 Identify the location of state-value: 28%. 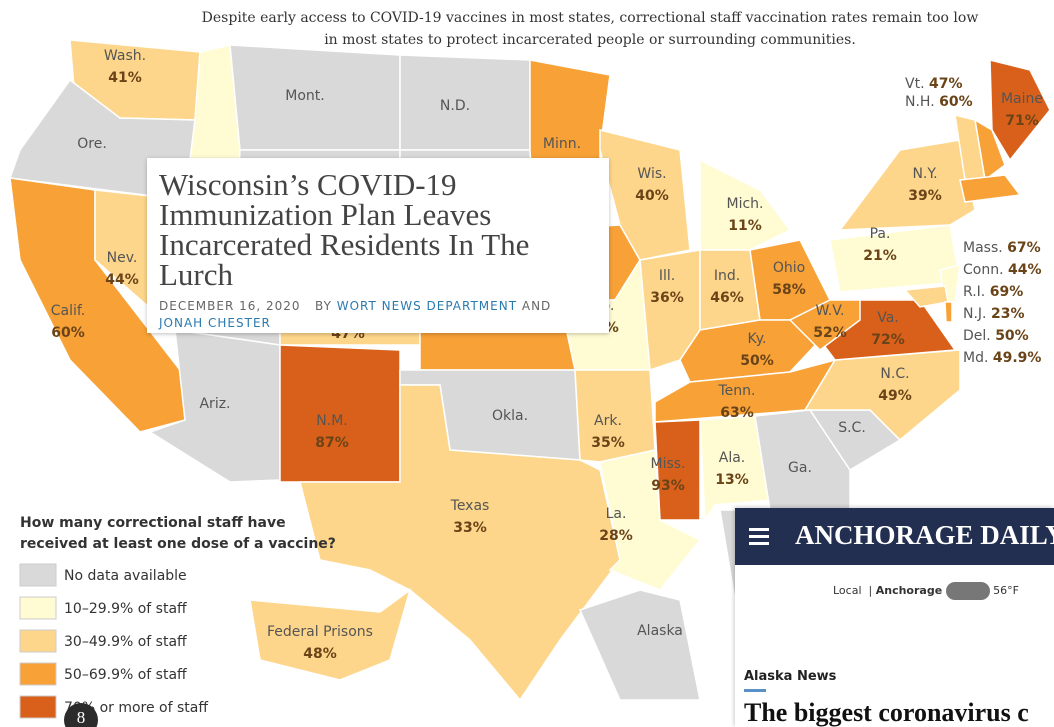
(616, 536).